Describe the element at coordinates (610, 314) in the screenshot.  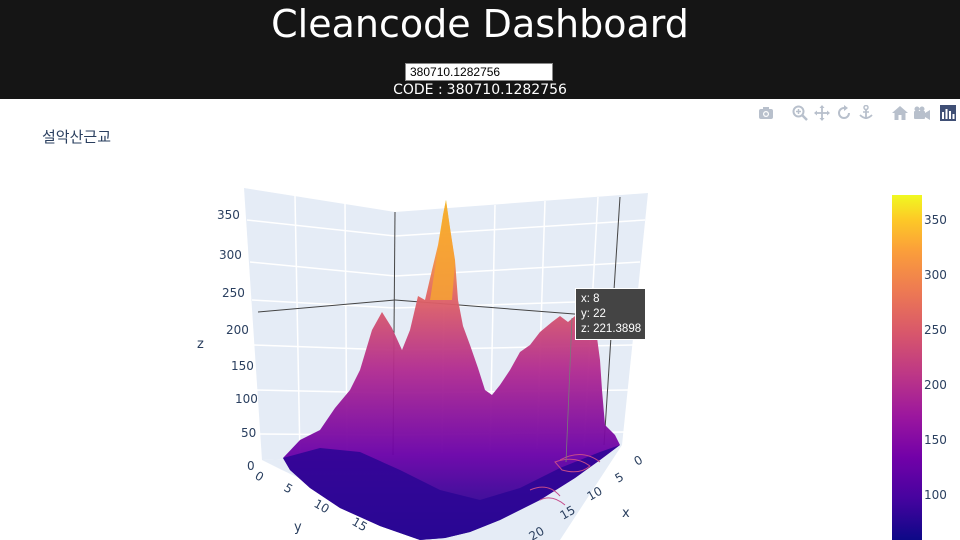
I see `hover-tooltip: x: 8 y: 22 z: 221.3898` at that location.